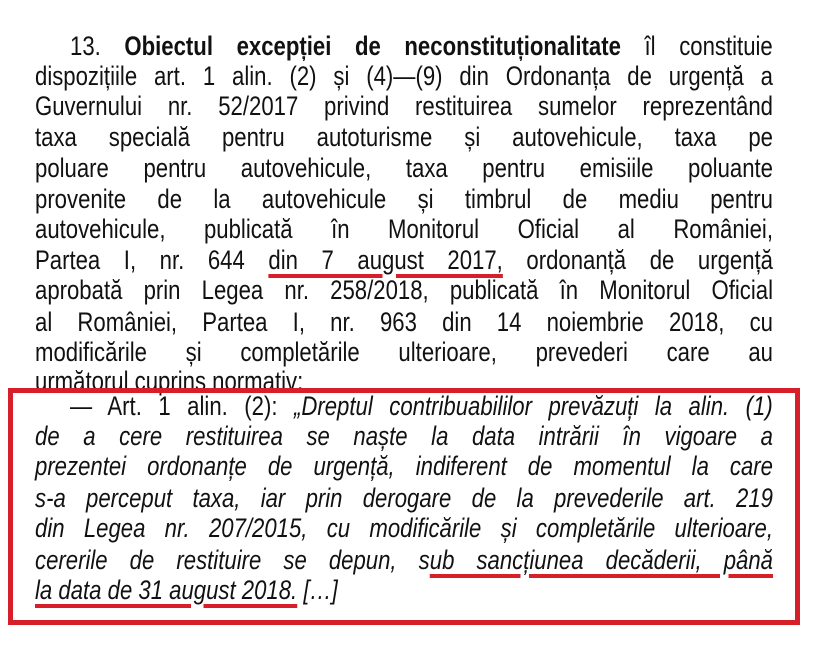 This screenshot has height=663, width=820. I want to click on text-segment: 13., so click(97, 46).